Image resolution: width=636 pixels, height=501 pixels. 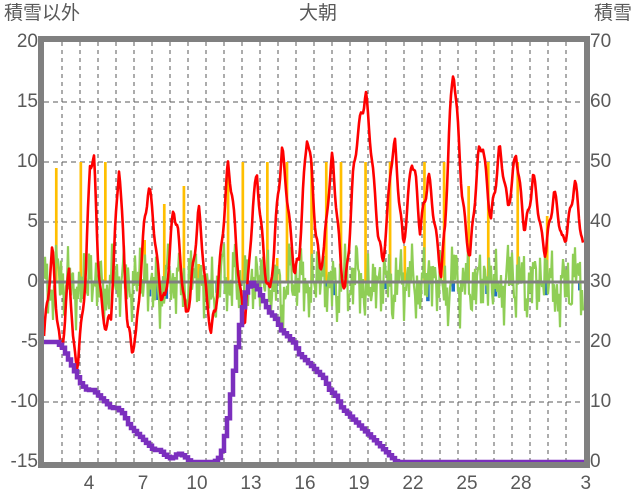 I want to click on left-axis-title: 積雪以外, so click(x=42, y=13).